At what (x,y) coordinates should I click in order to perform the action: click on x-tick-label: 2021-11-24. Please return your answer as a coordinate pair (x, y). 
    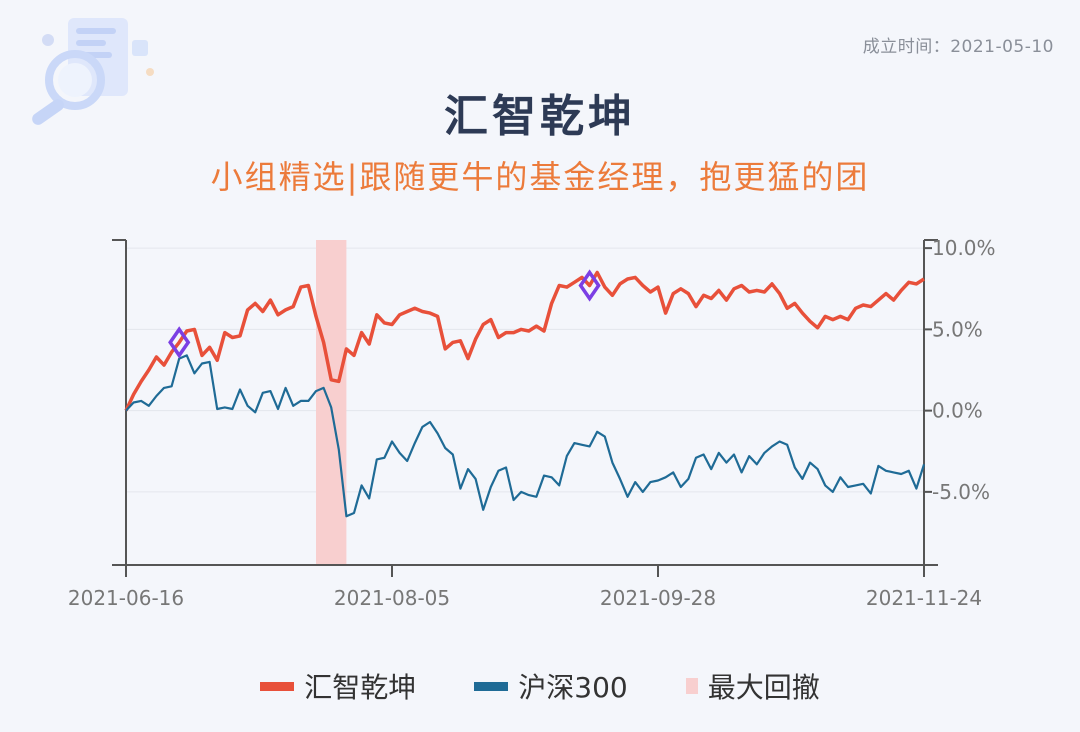
    Looking at the image, I should click on (924, 598).